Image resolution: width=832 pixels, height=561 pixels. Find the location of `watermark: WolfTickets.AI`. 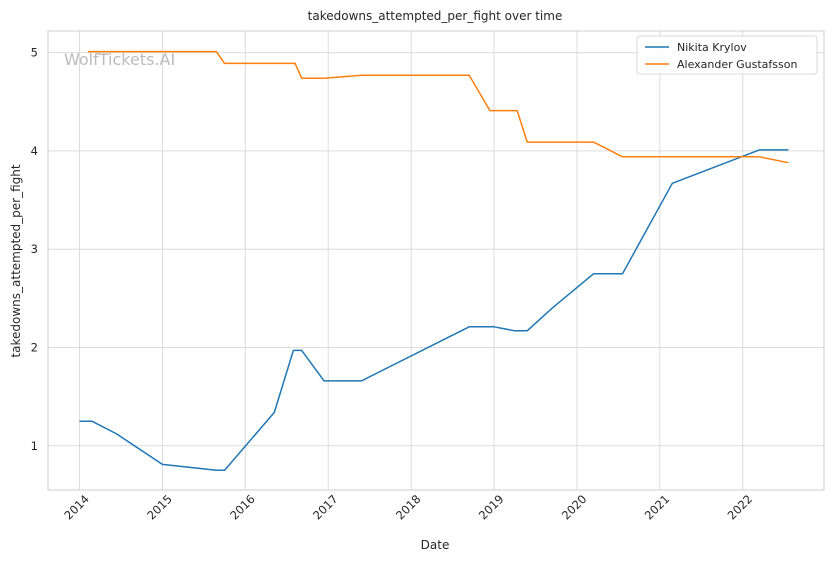

watermark: WolfTickets.AI is located at coordinates (119, 59).